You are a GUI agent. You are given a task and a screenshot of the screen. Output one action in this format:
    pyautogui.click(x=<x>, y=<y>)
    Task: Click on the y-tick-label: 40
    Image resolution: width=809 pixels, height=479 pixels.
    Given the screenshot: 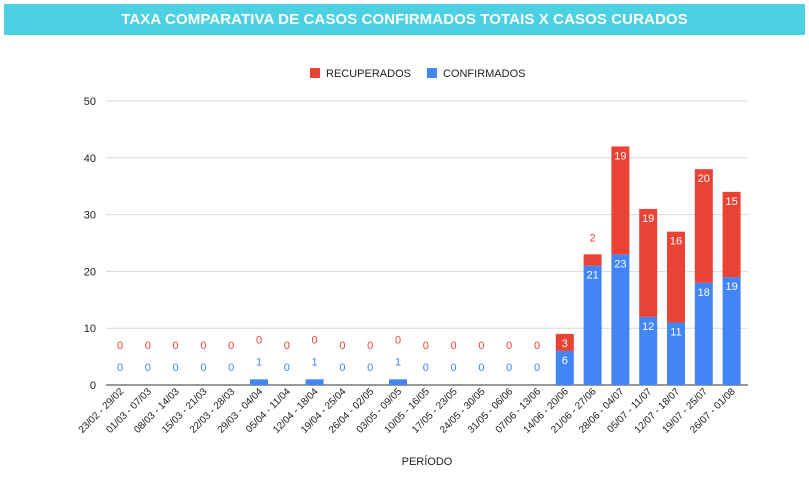 What is the action you would take?
    pyautogui.click(x=90, y=159)
    